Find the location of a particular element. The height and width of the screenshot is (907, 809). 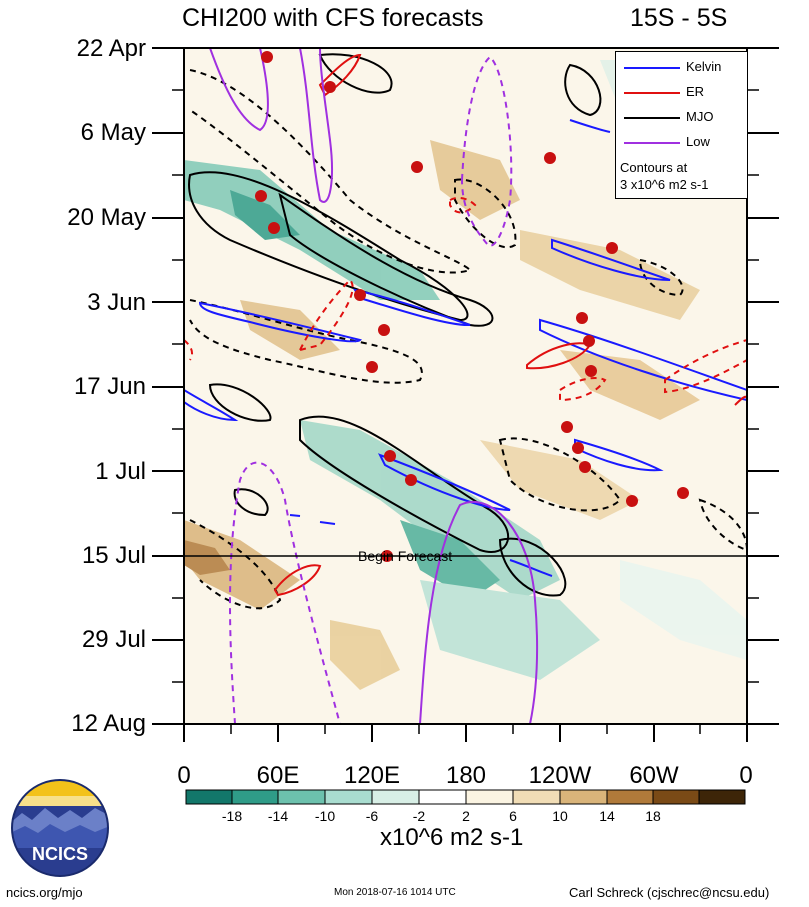

colorbar-tick-label: 10 is located at coordinates (560, 816).